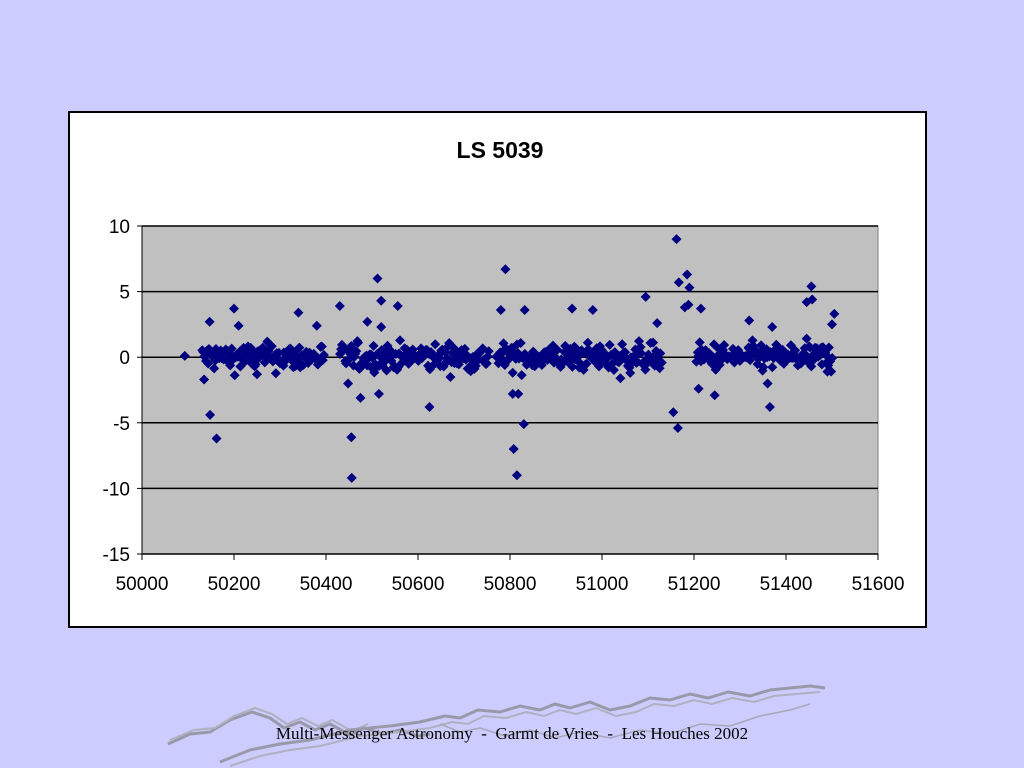 This screenshot has height=768, width=1024. Describe the element at coordinates (500, 150) in the screenshot. I see `chart-title: LS 5039` at that location.